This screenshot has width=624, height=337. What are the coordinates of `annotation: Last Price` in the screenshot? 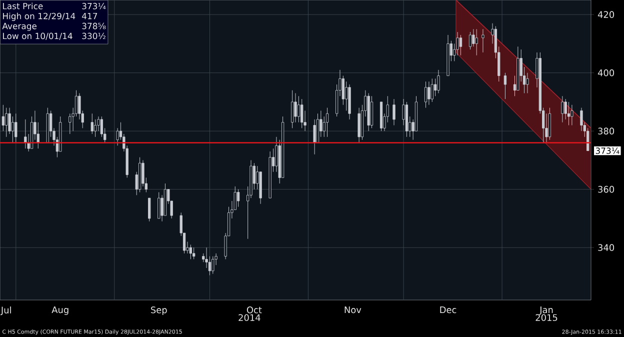 It's located at (23, 6).